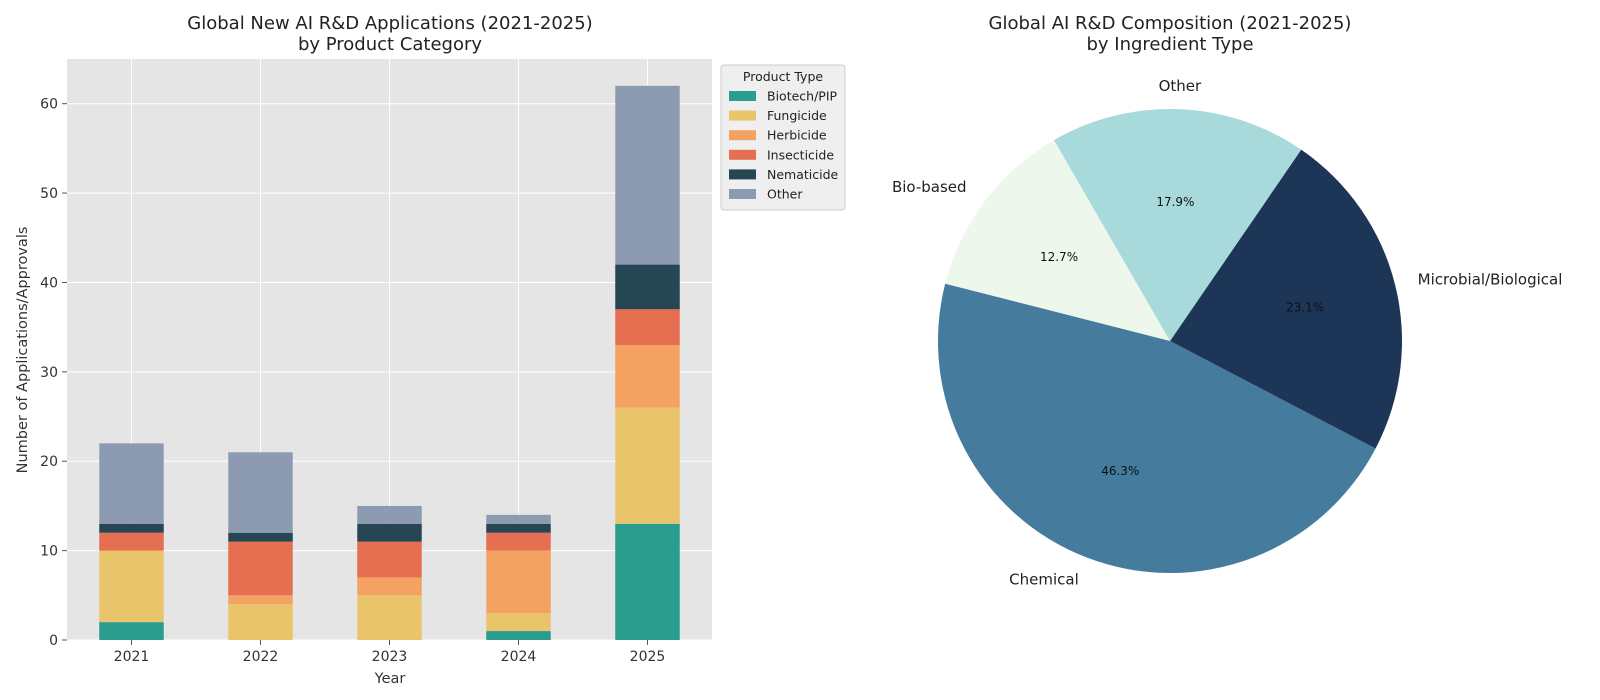 The width and height of the screenshot is (1600, 700). Describe the element at coordinates (390, 679) in the screenshot. I see `x-axis-label: Year` at that location.